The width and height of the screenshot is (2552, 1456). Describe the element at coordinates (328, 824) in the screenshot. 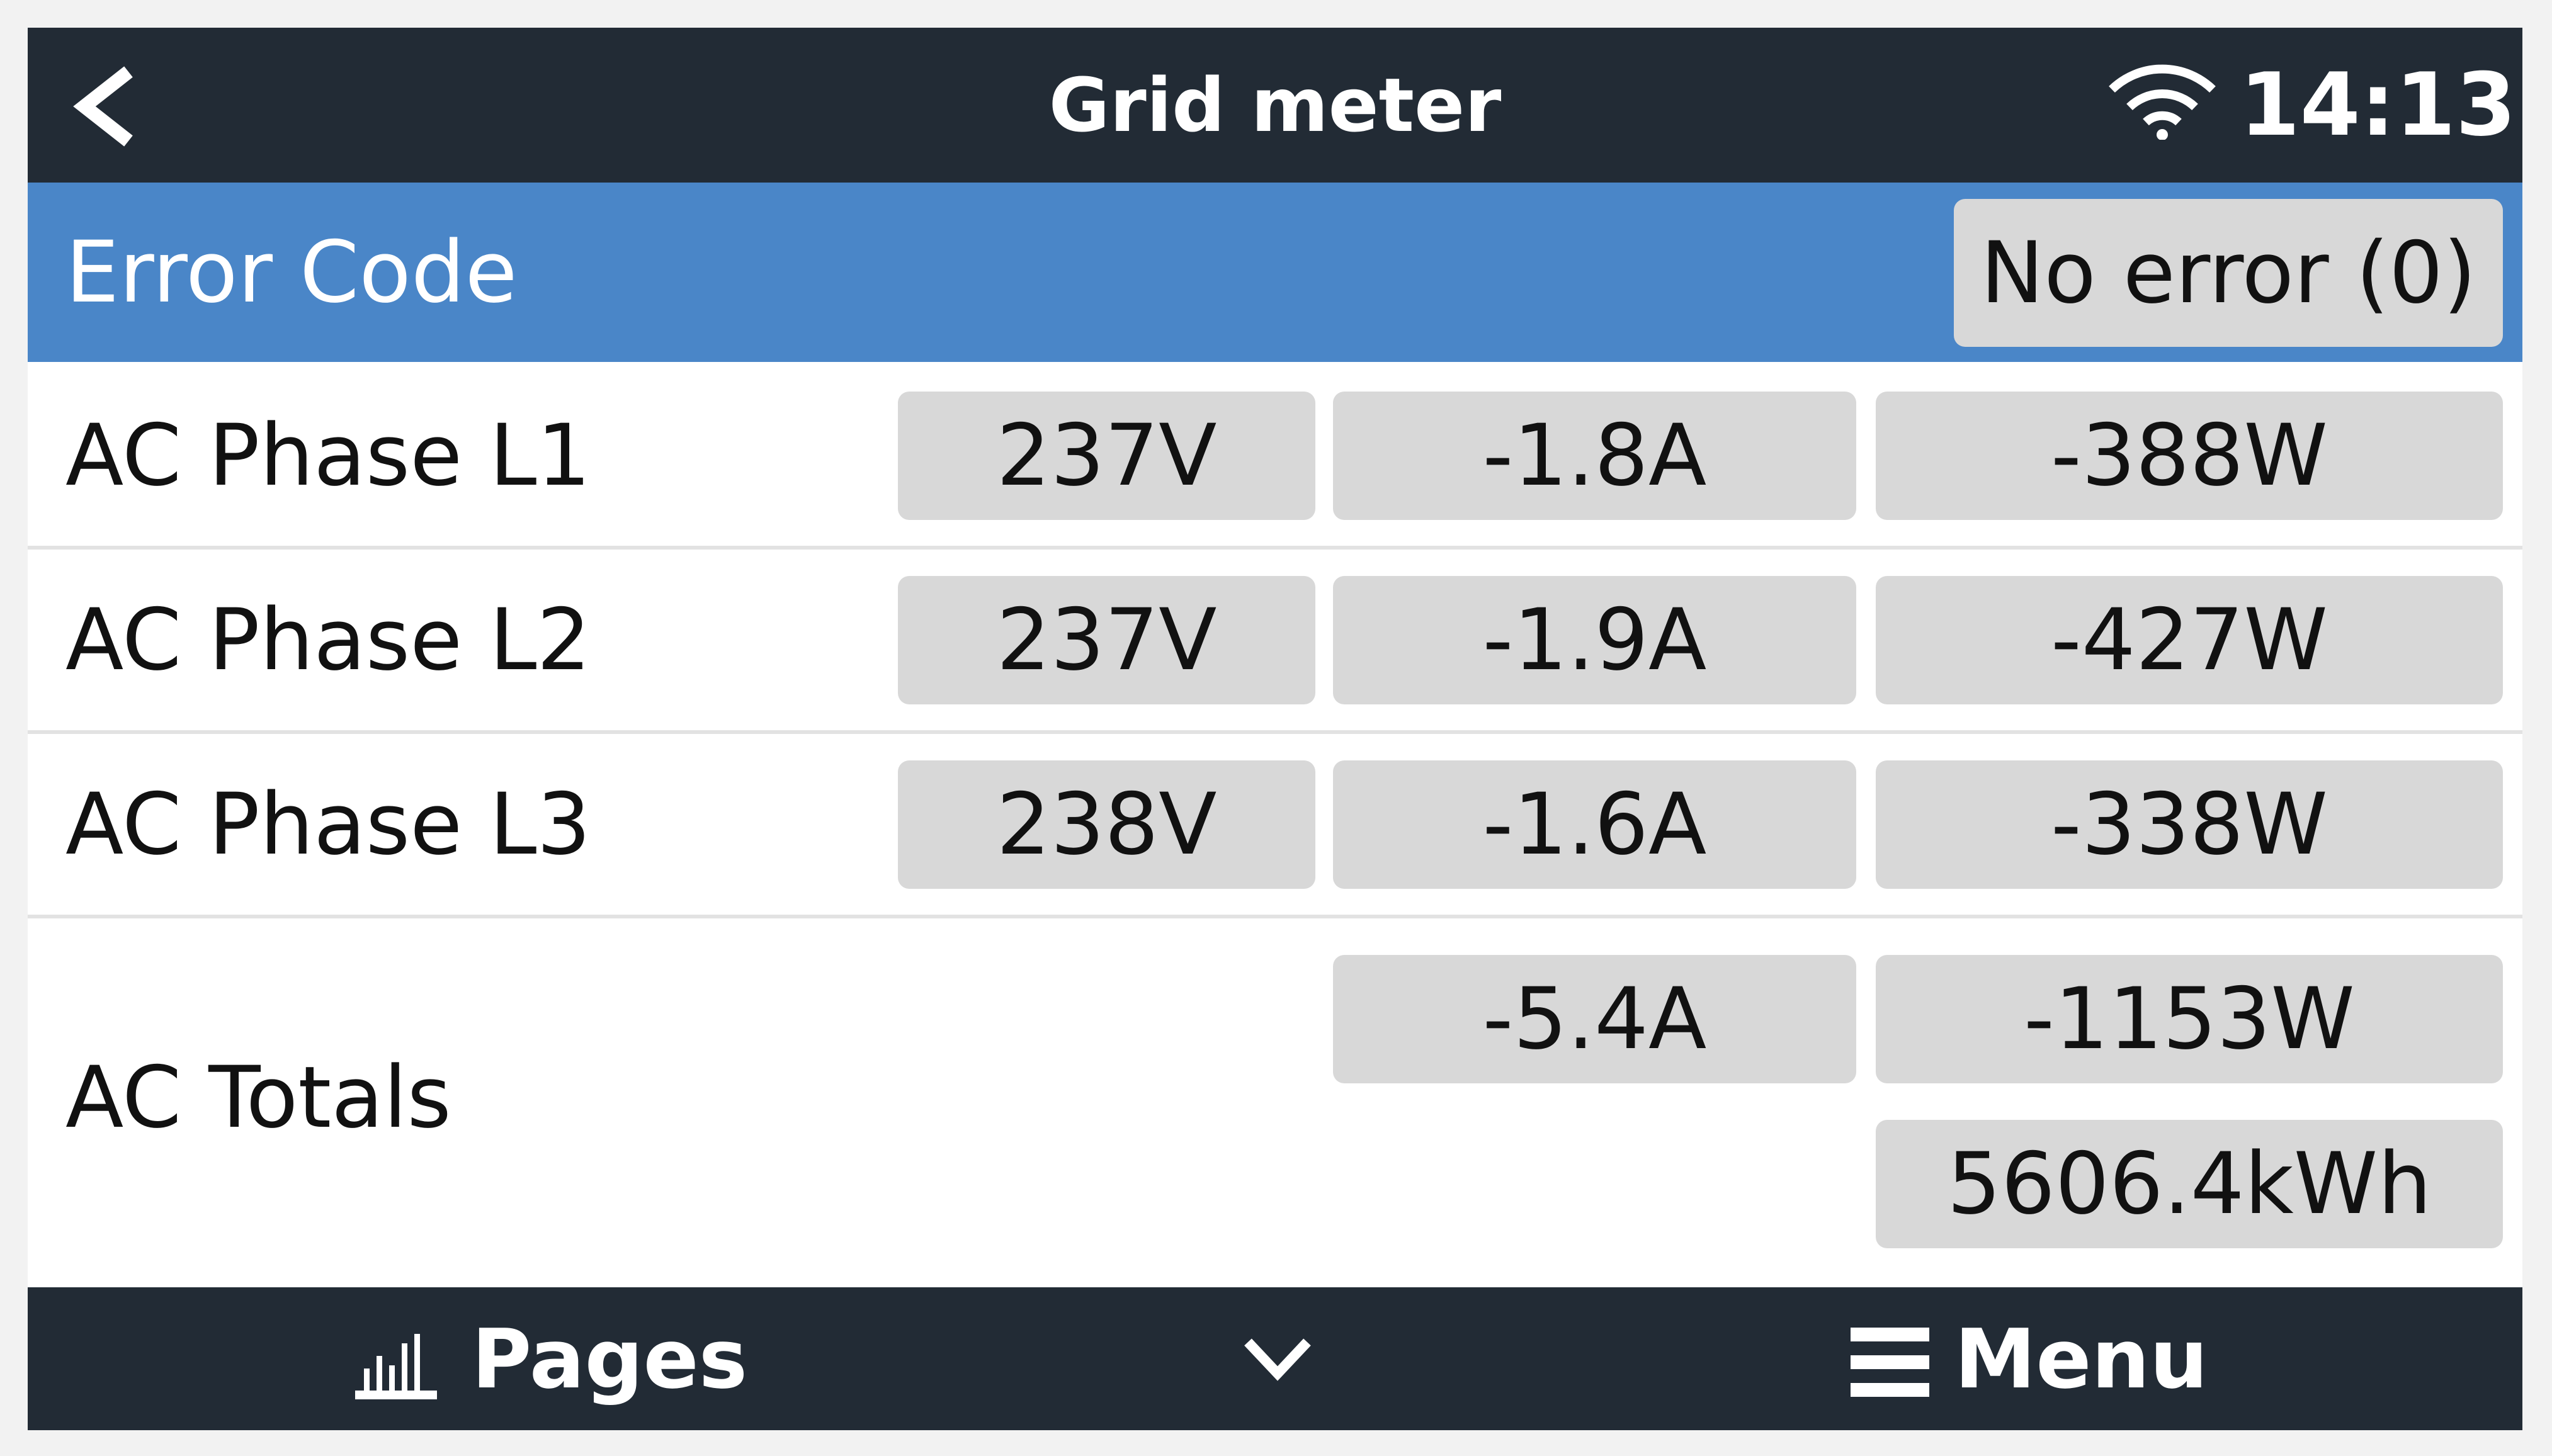

I see `row-label: AC Phase L3` at that location.